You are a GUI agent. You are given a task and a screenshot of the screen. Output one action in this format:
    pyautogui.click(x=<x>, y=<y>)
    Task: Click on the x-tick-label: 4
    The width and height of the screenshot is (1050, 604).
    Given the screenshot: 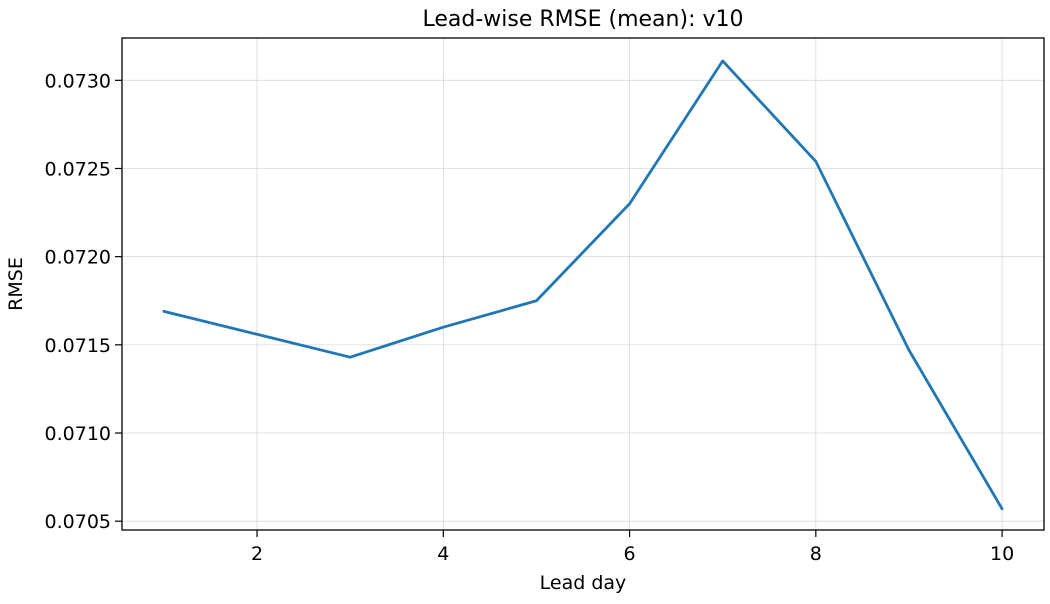 What is the action you would take?
    pyautogui.click(x=443, y=554)
    